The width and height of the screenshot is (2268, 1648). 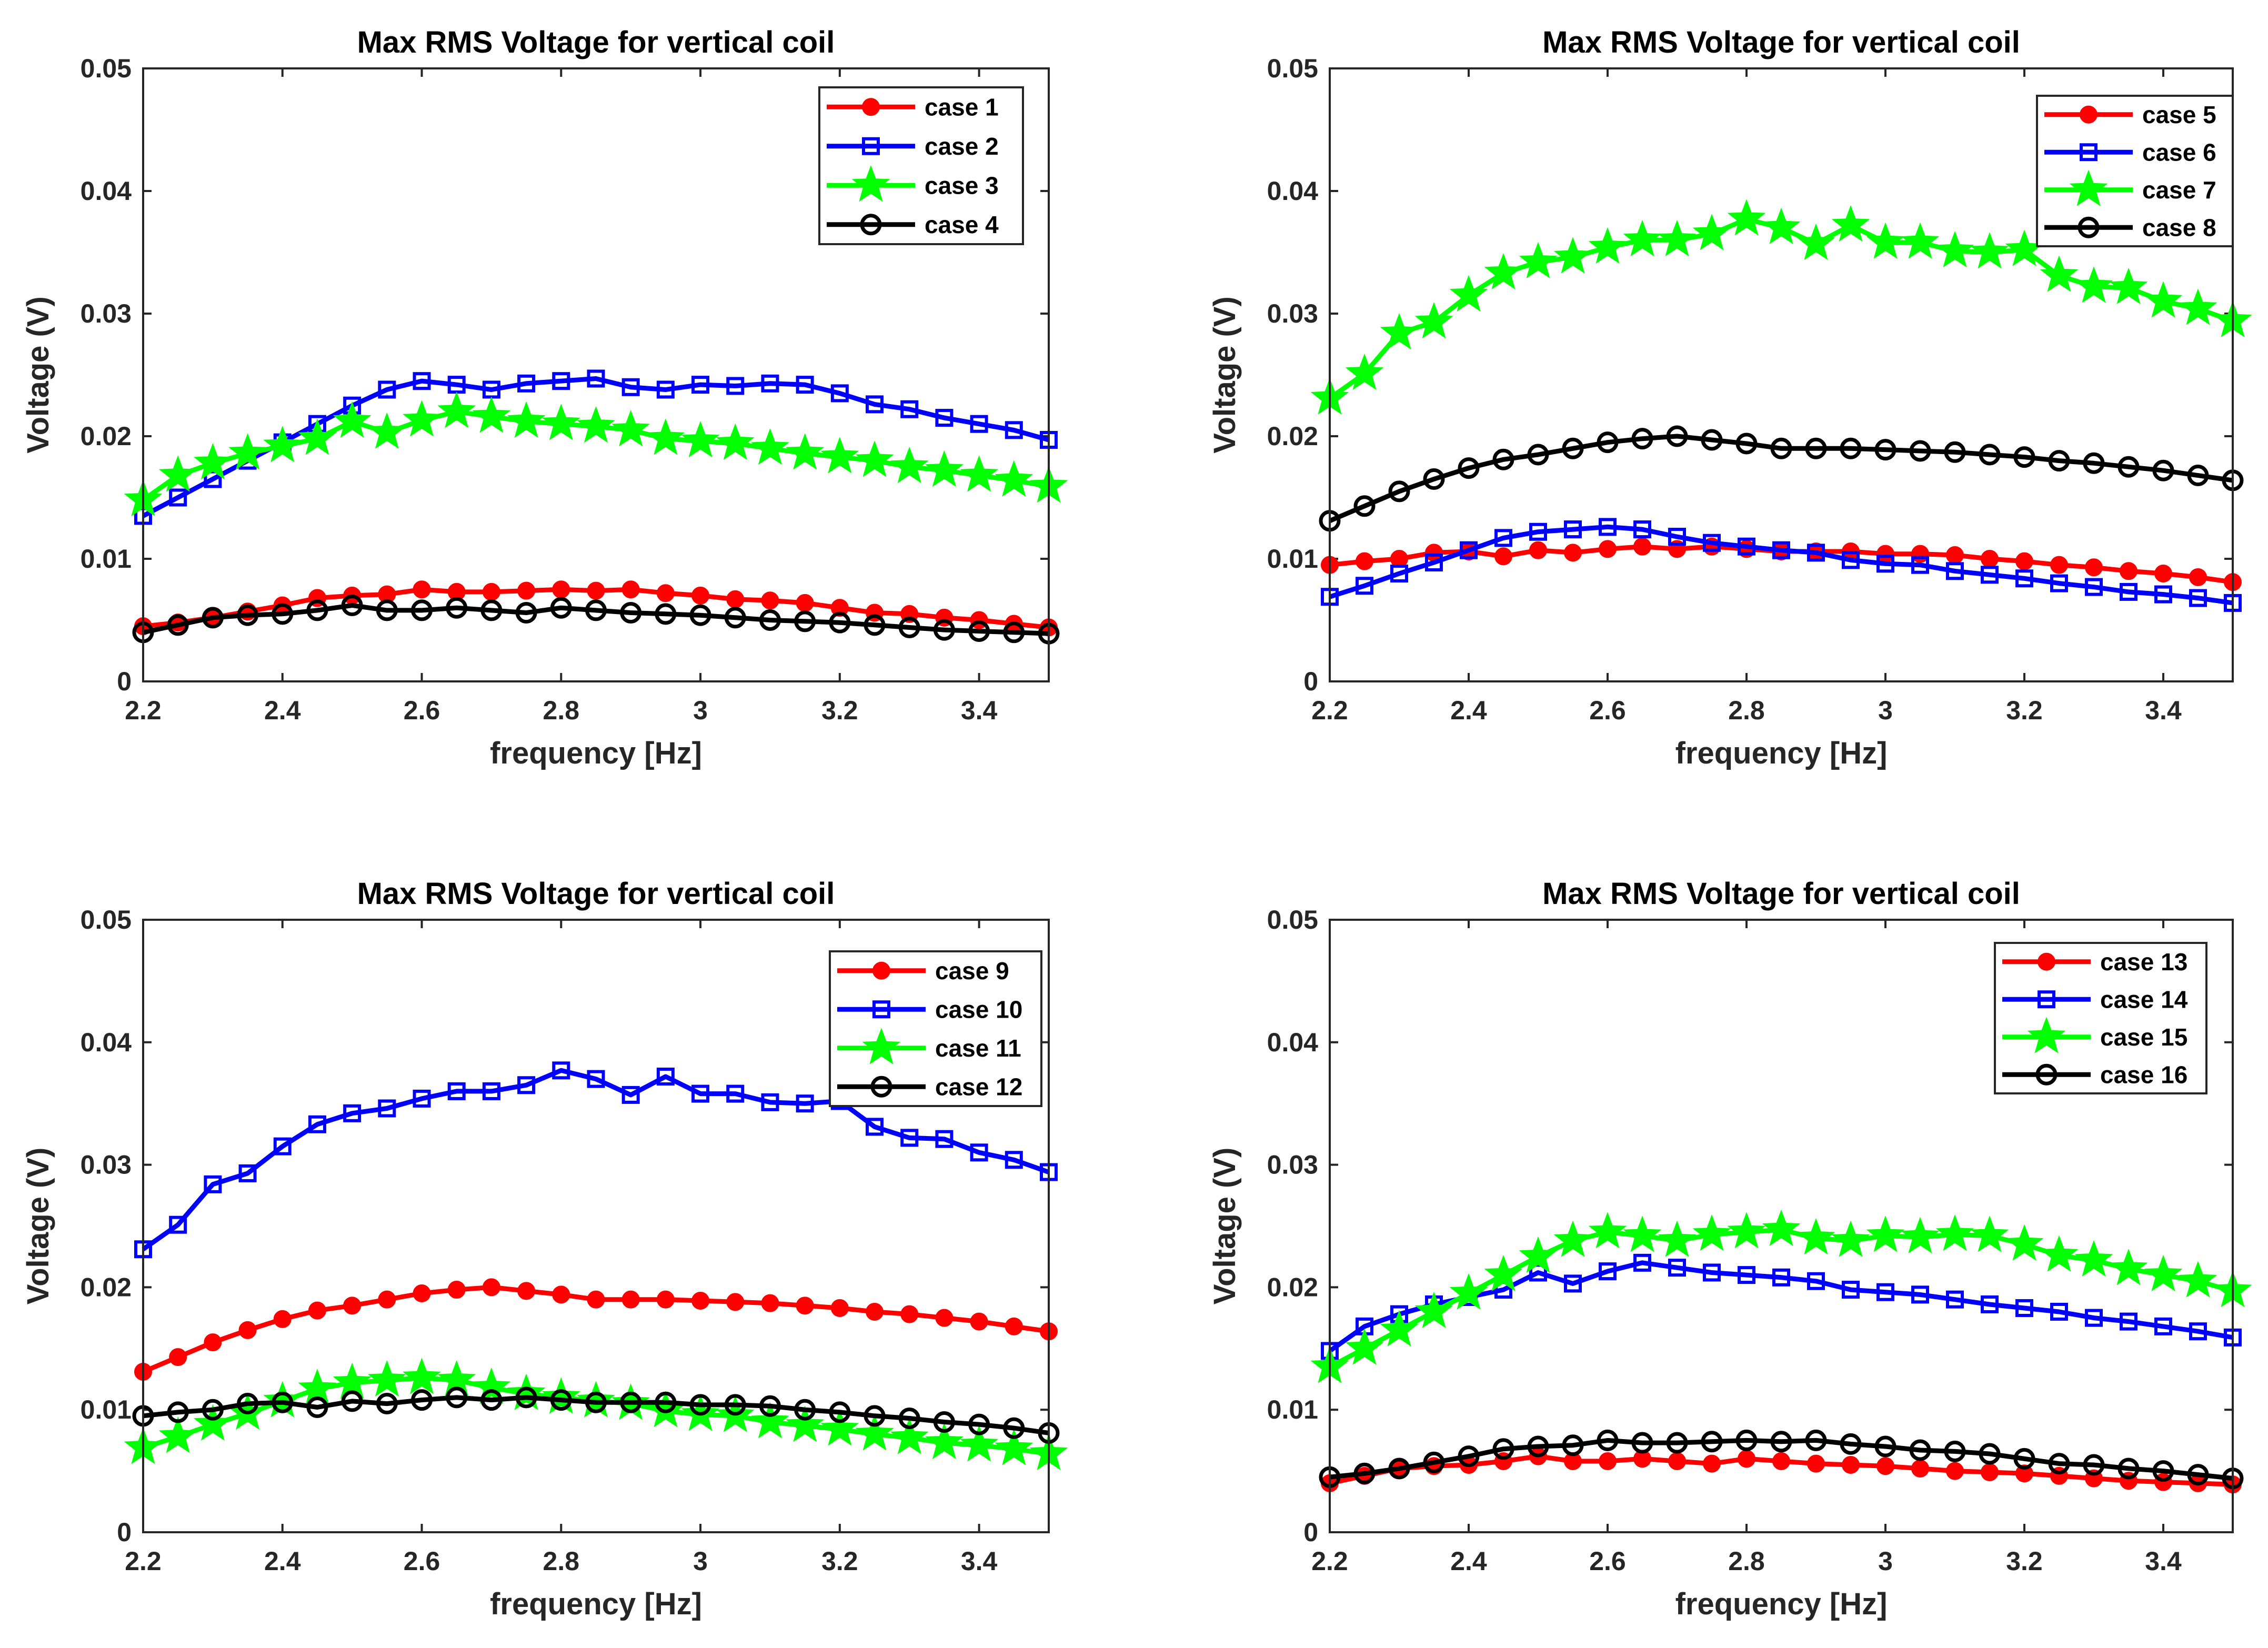 What do you see at coordinates (972, 971) in the screenshot?
I see `legend-entry: case 9` at bounding box center [972, 971].